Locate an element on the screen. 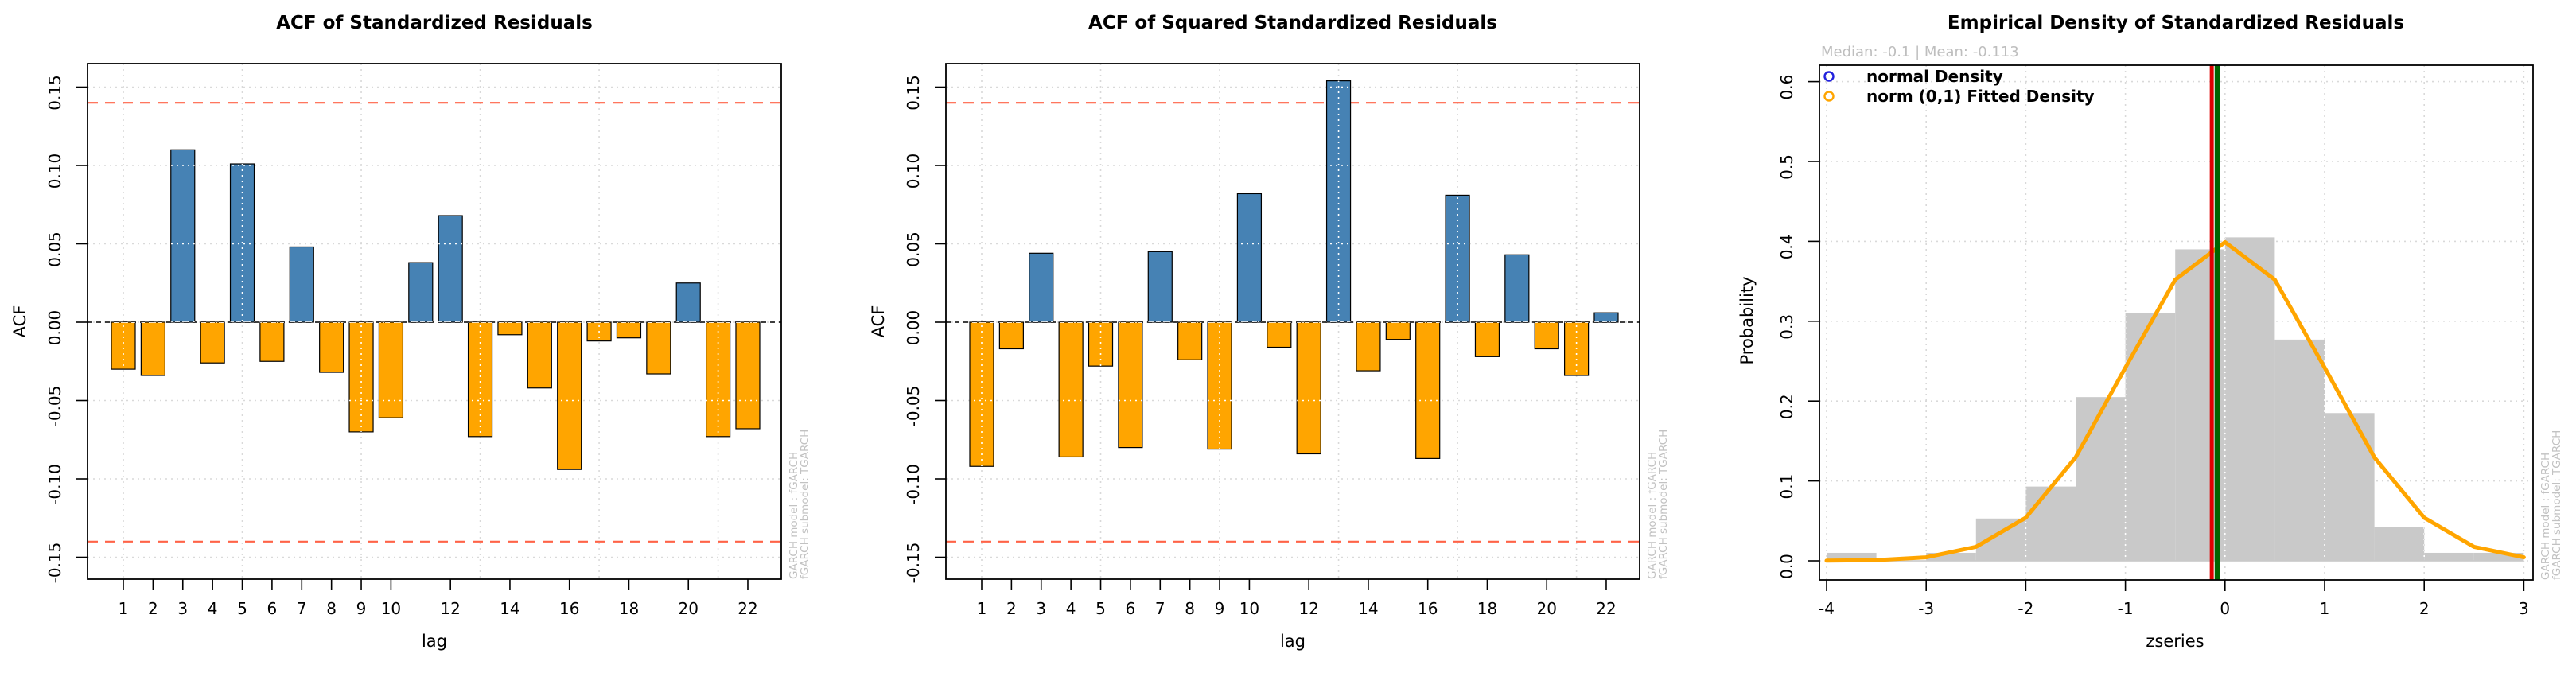  legend-normal-density-circle is located at coordinates (1829, 76).